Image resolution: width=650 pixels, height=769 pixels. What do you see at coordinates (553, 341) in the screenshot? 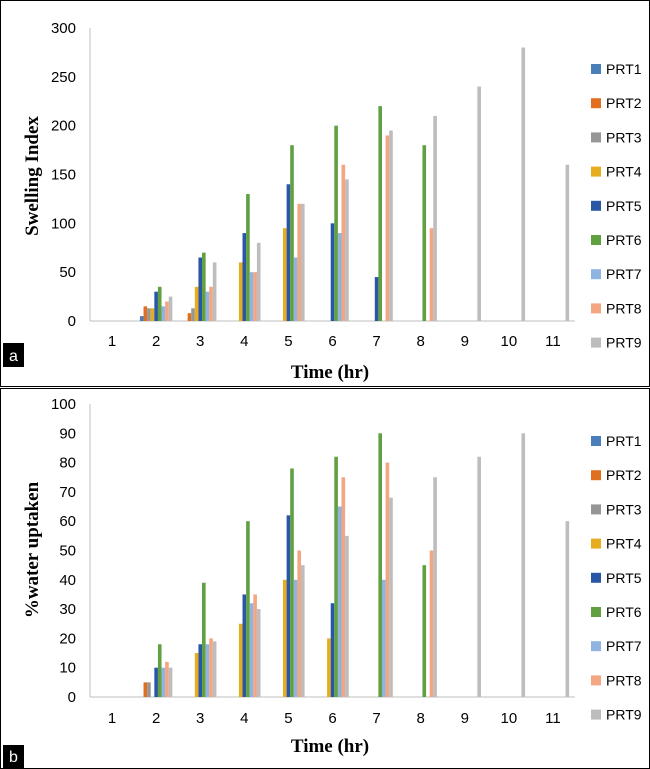
I see `panel-a-x-tick-label: 11` at bounding box center [553, 341].